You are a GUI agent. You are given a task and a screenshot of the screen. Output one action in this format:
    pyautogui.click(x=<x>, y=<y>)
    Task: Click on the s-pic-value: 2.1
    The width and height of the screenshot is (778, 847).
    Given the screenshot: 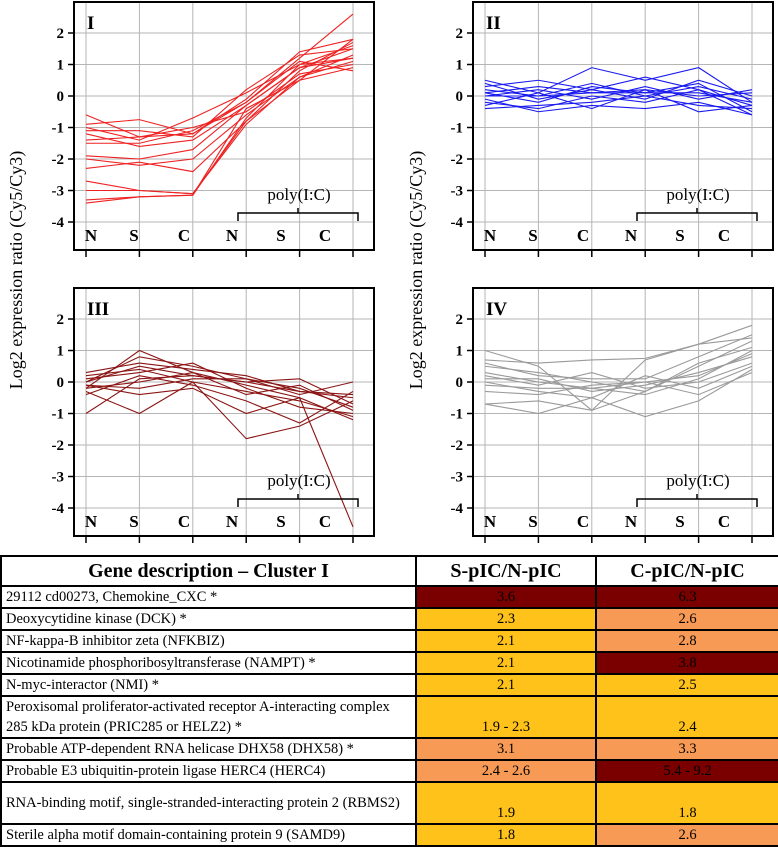 What is the action you would take?
    pyautogui.click(x=506, y=663)
    